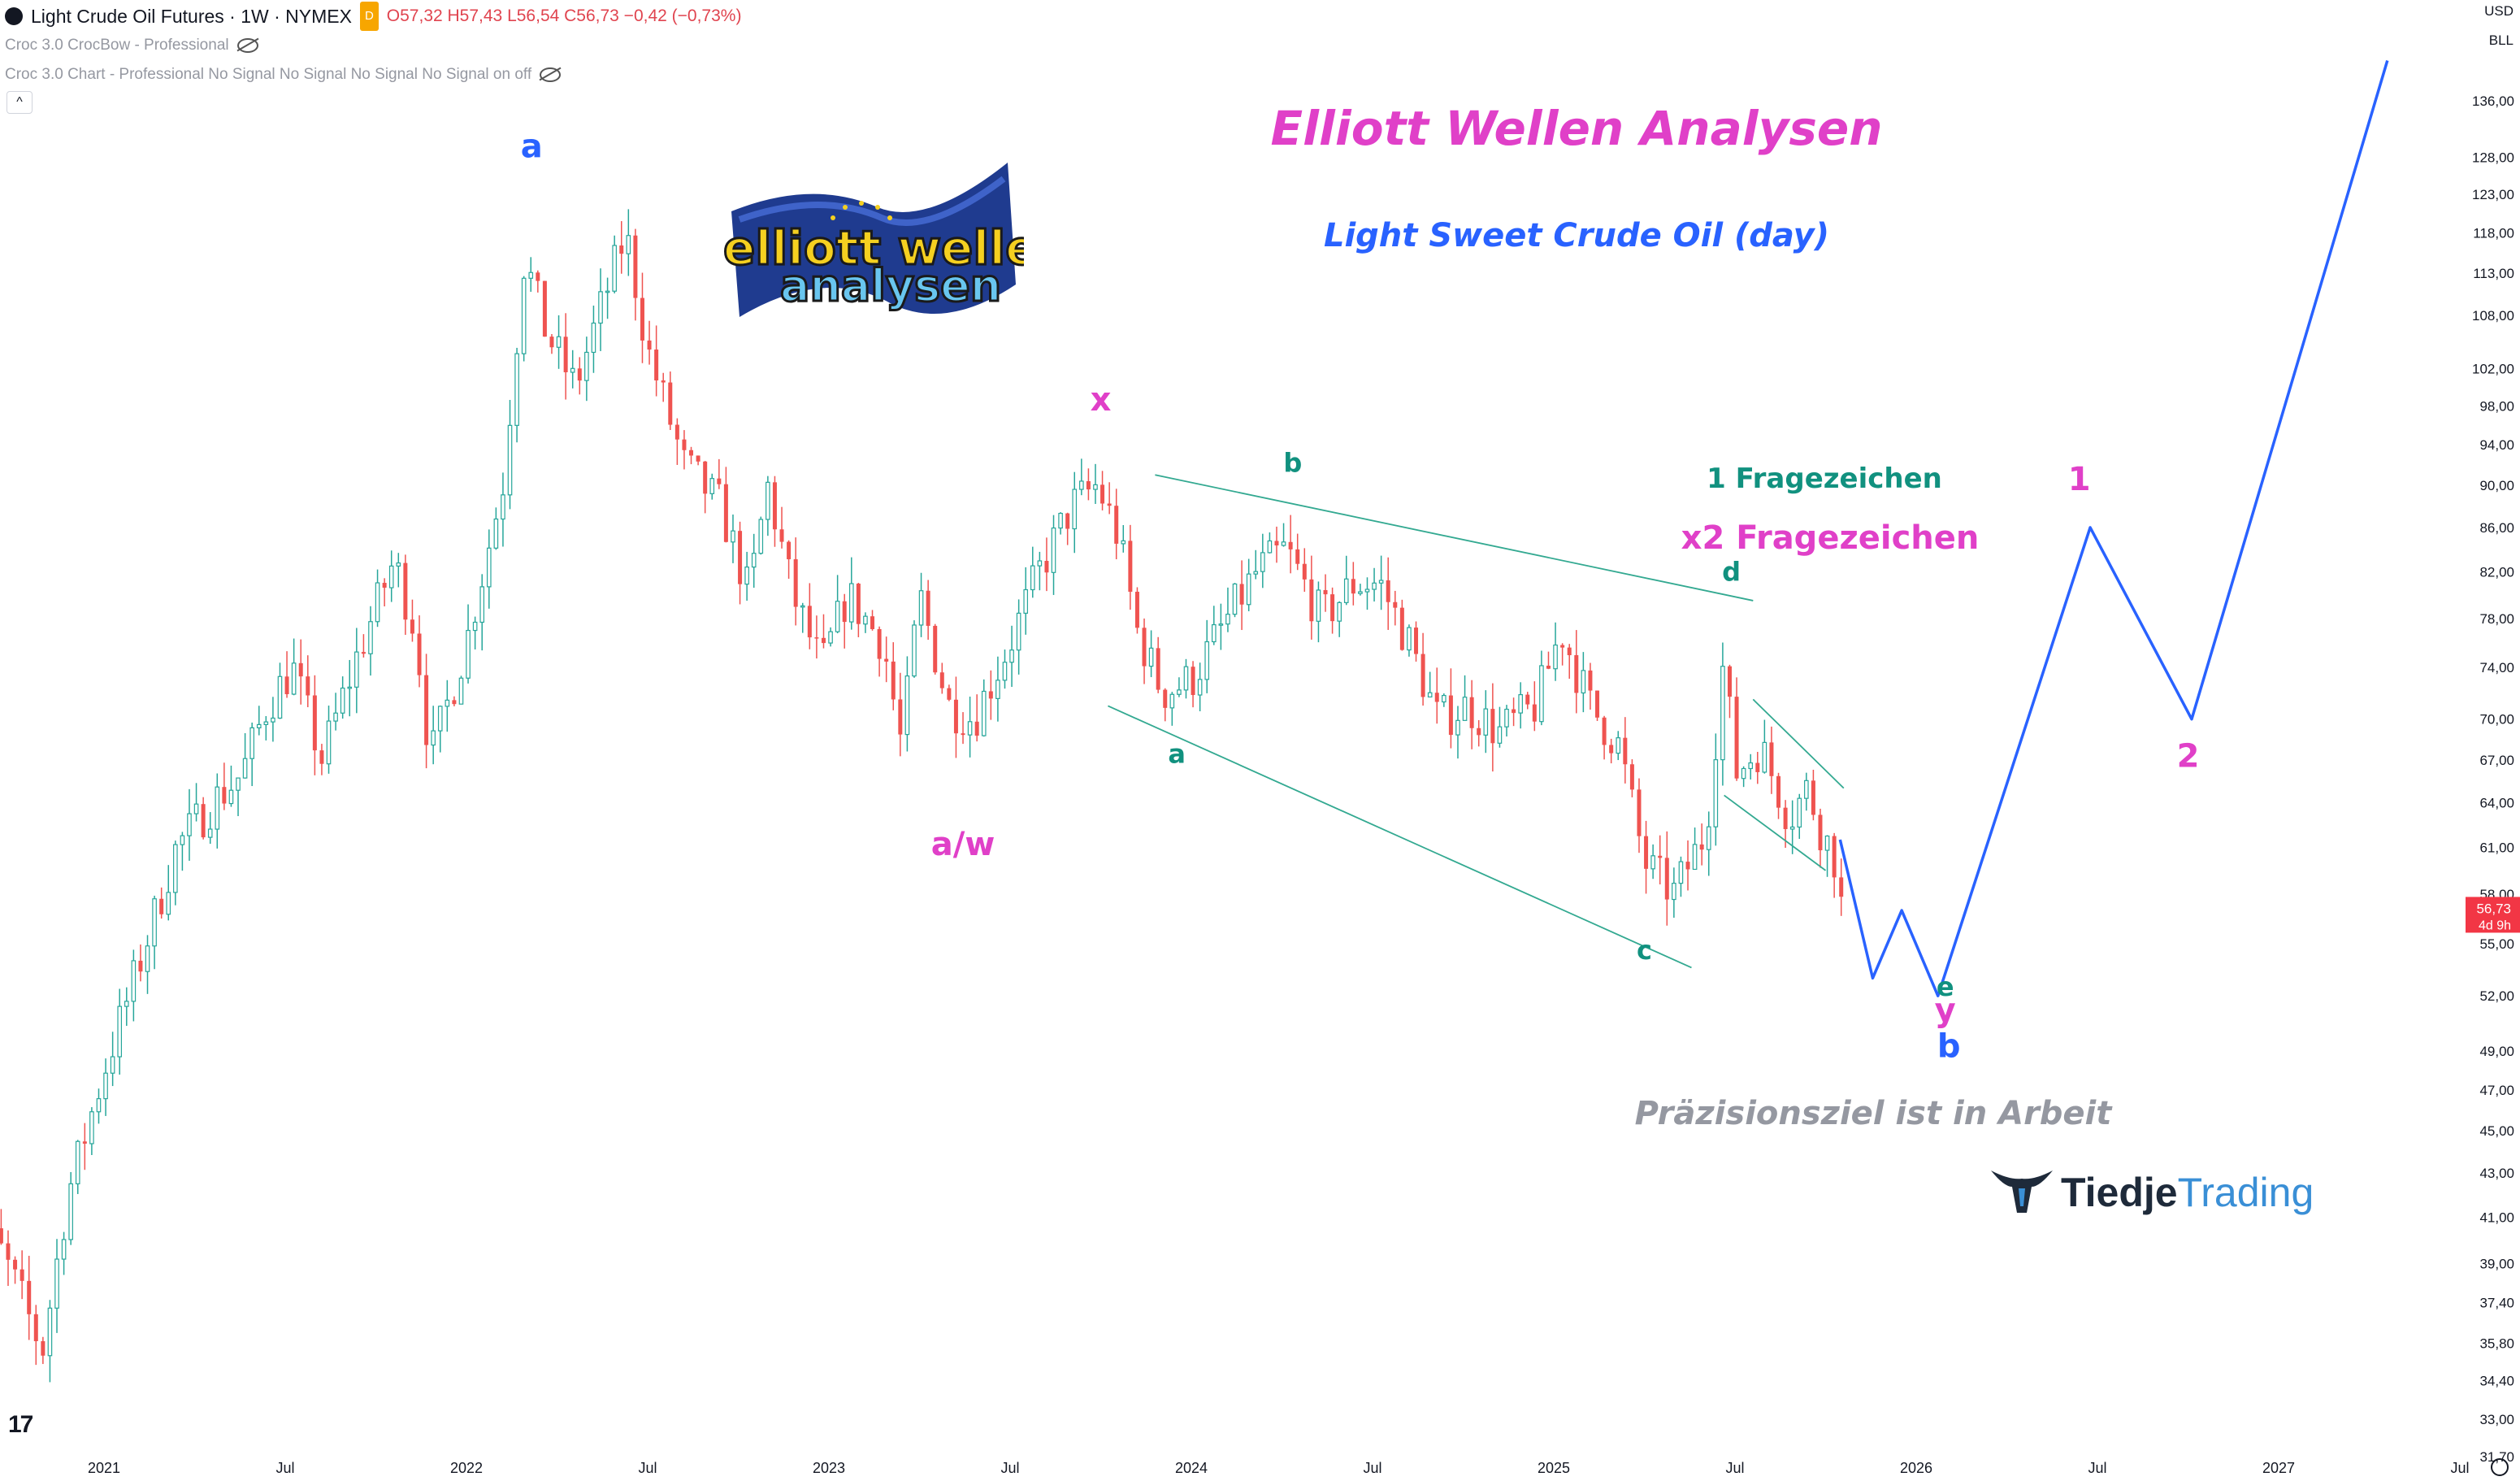 This screenshot has width=2520, height=1481. What do you see at coordinates (466, 1468) in the screenshot?
I see `time-tick-label: 2022` at bounding box center [466, 1468].